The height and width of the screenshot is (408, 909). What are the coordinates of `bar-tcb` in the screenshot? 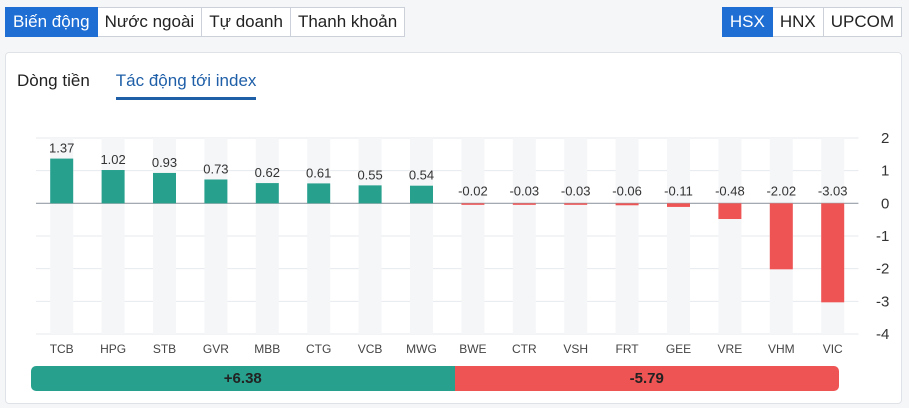 It's located at (62, 181).